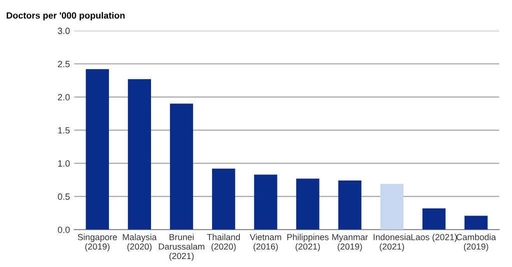 This screenshot has height=267, width=512. I want to click on x-tick-label: Indonesia (2021), so click(392, 243).